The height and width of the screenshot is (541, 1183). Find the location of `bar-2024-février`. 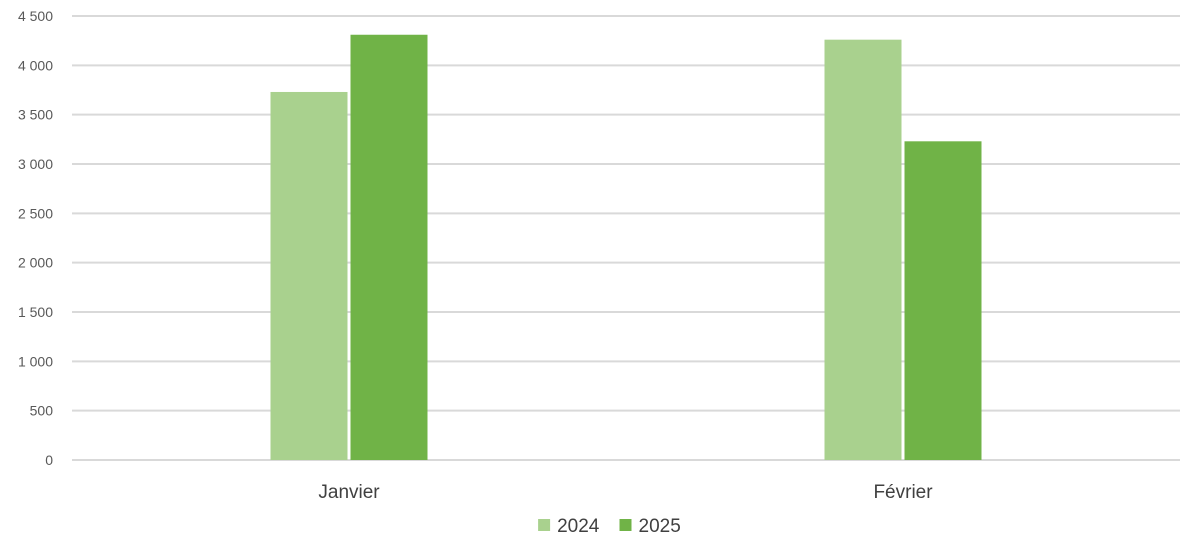

bar-2024-février is located at coordinates (863, 250).